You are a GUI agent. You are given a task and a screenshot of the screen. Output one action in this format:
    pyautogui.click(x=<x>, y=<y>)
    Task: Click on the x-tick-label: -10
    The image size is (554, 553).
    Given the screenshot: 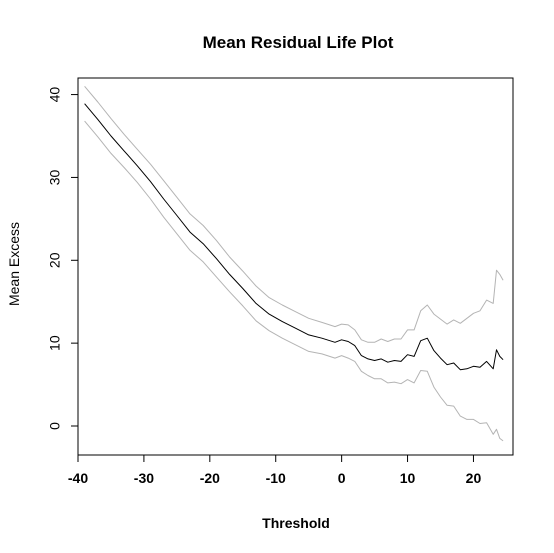 What is the action you would take?
    pyautogui.click(x=276, y=478)
    